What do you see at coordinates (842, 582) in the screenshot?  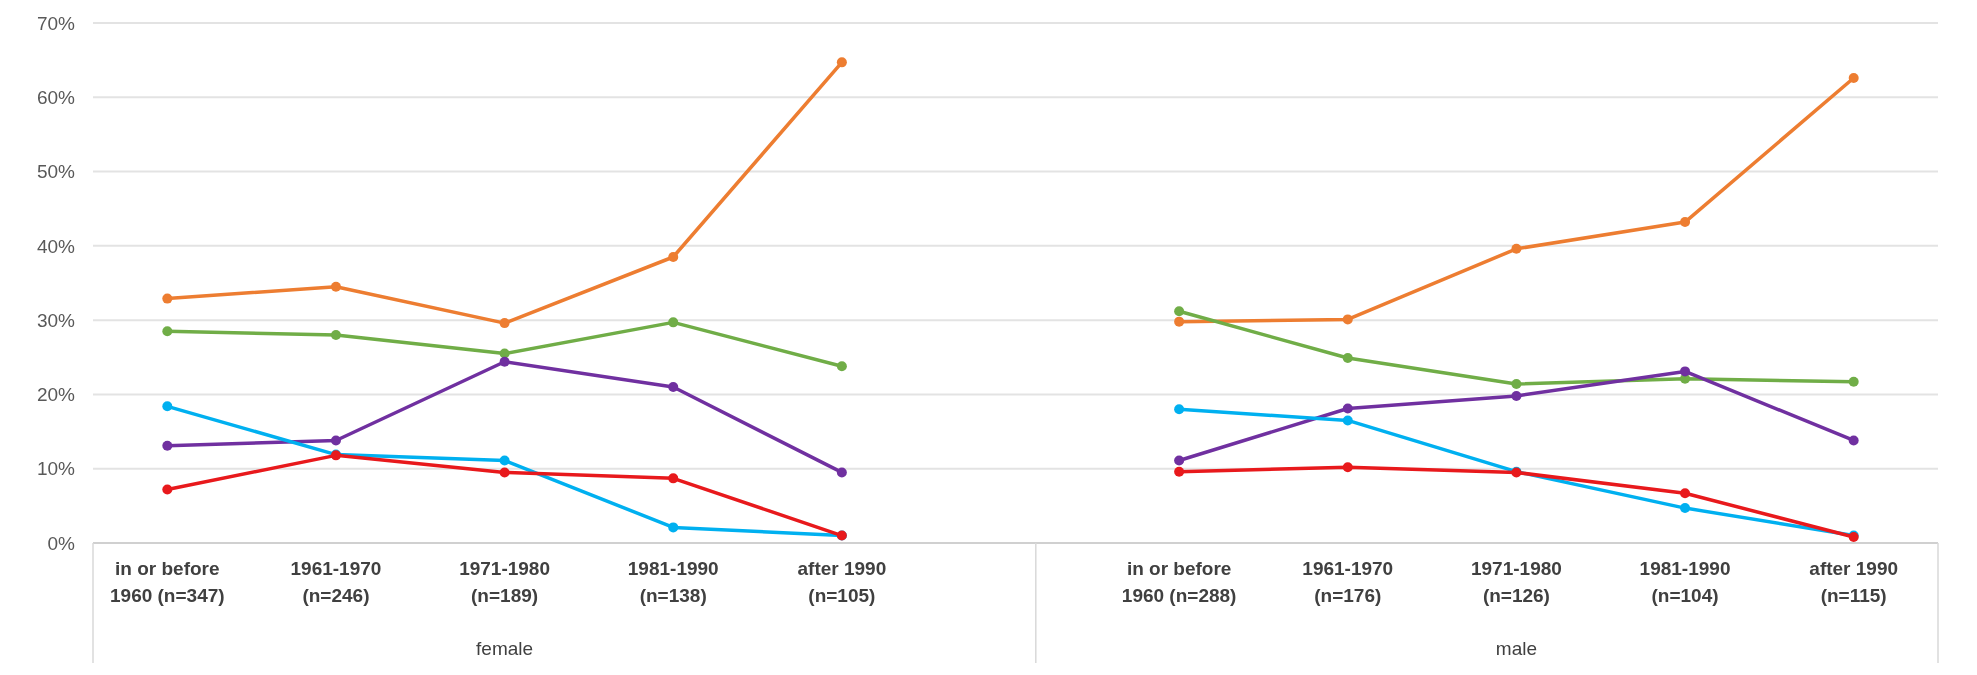 I see `x-tick-label: after 1990 (n=105)` at bounding box center [842, 582].